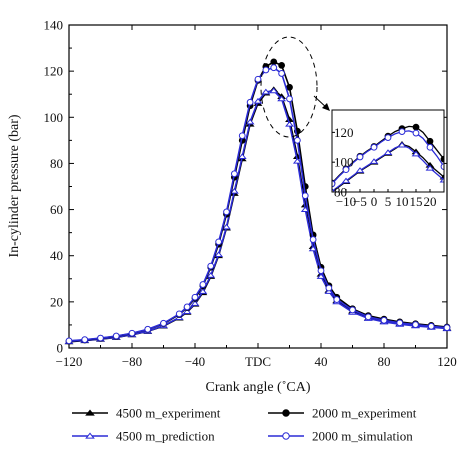  What do you see at coordinates (430, 201) in the screenshot?
I see `inset-x-tick-label: 20` at bounding box center [430, 201].